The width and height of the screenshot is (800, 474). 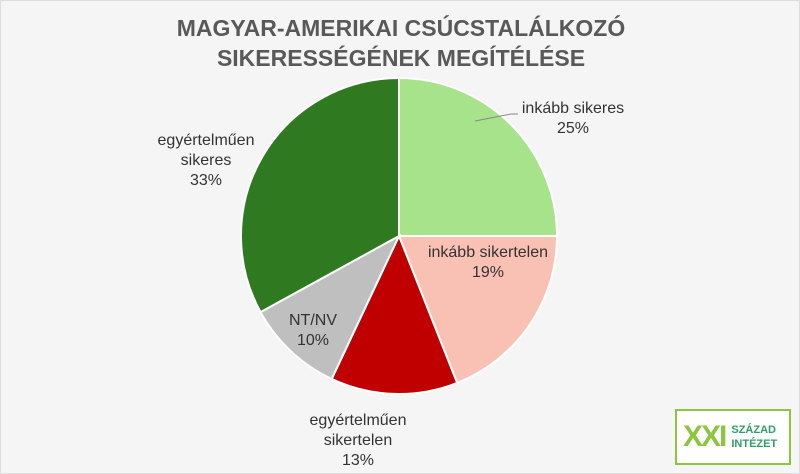 I want to click on slice-label: inkább sikertelen 19%, so click(x=488, y=263).